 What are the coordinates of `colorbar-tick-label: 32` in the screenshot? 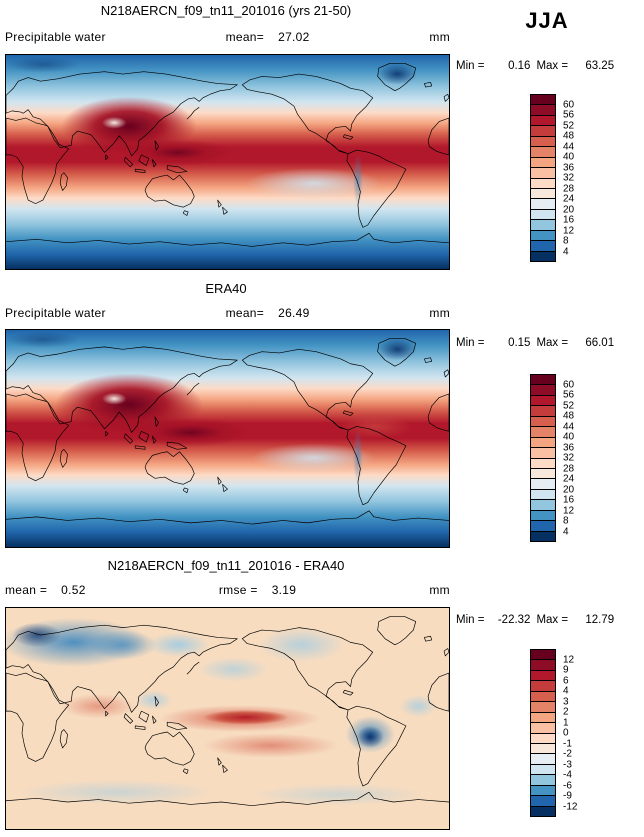 It's located at (569, 458).